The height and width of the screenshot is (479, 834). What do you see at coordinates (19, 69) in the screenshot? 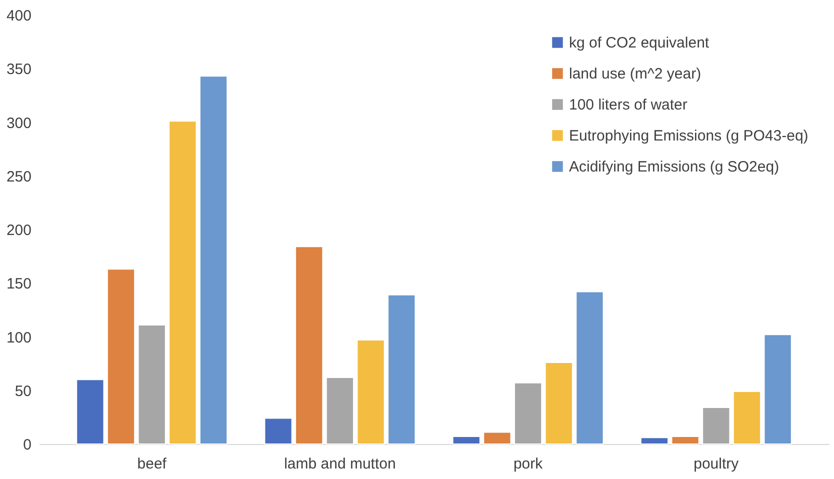
I see `y-tick-label: 350` at bounding box center [19, 69].